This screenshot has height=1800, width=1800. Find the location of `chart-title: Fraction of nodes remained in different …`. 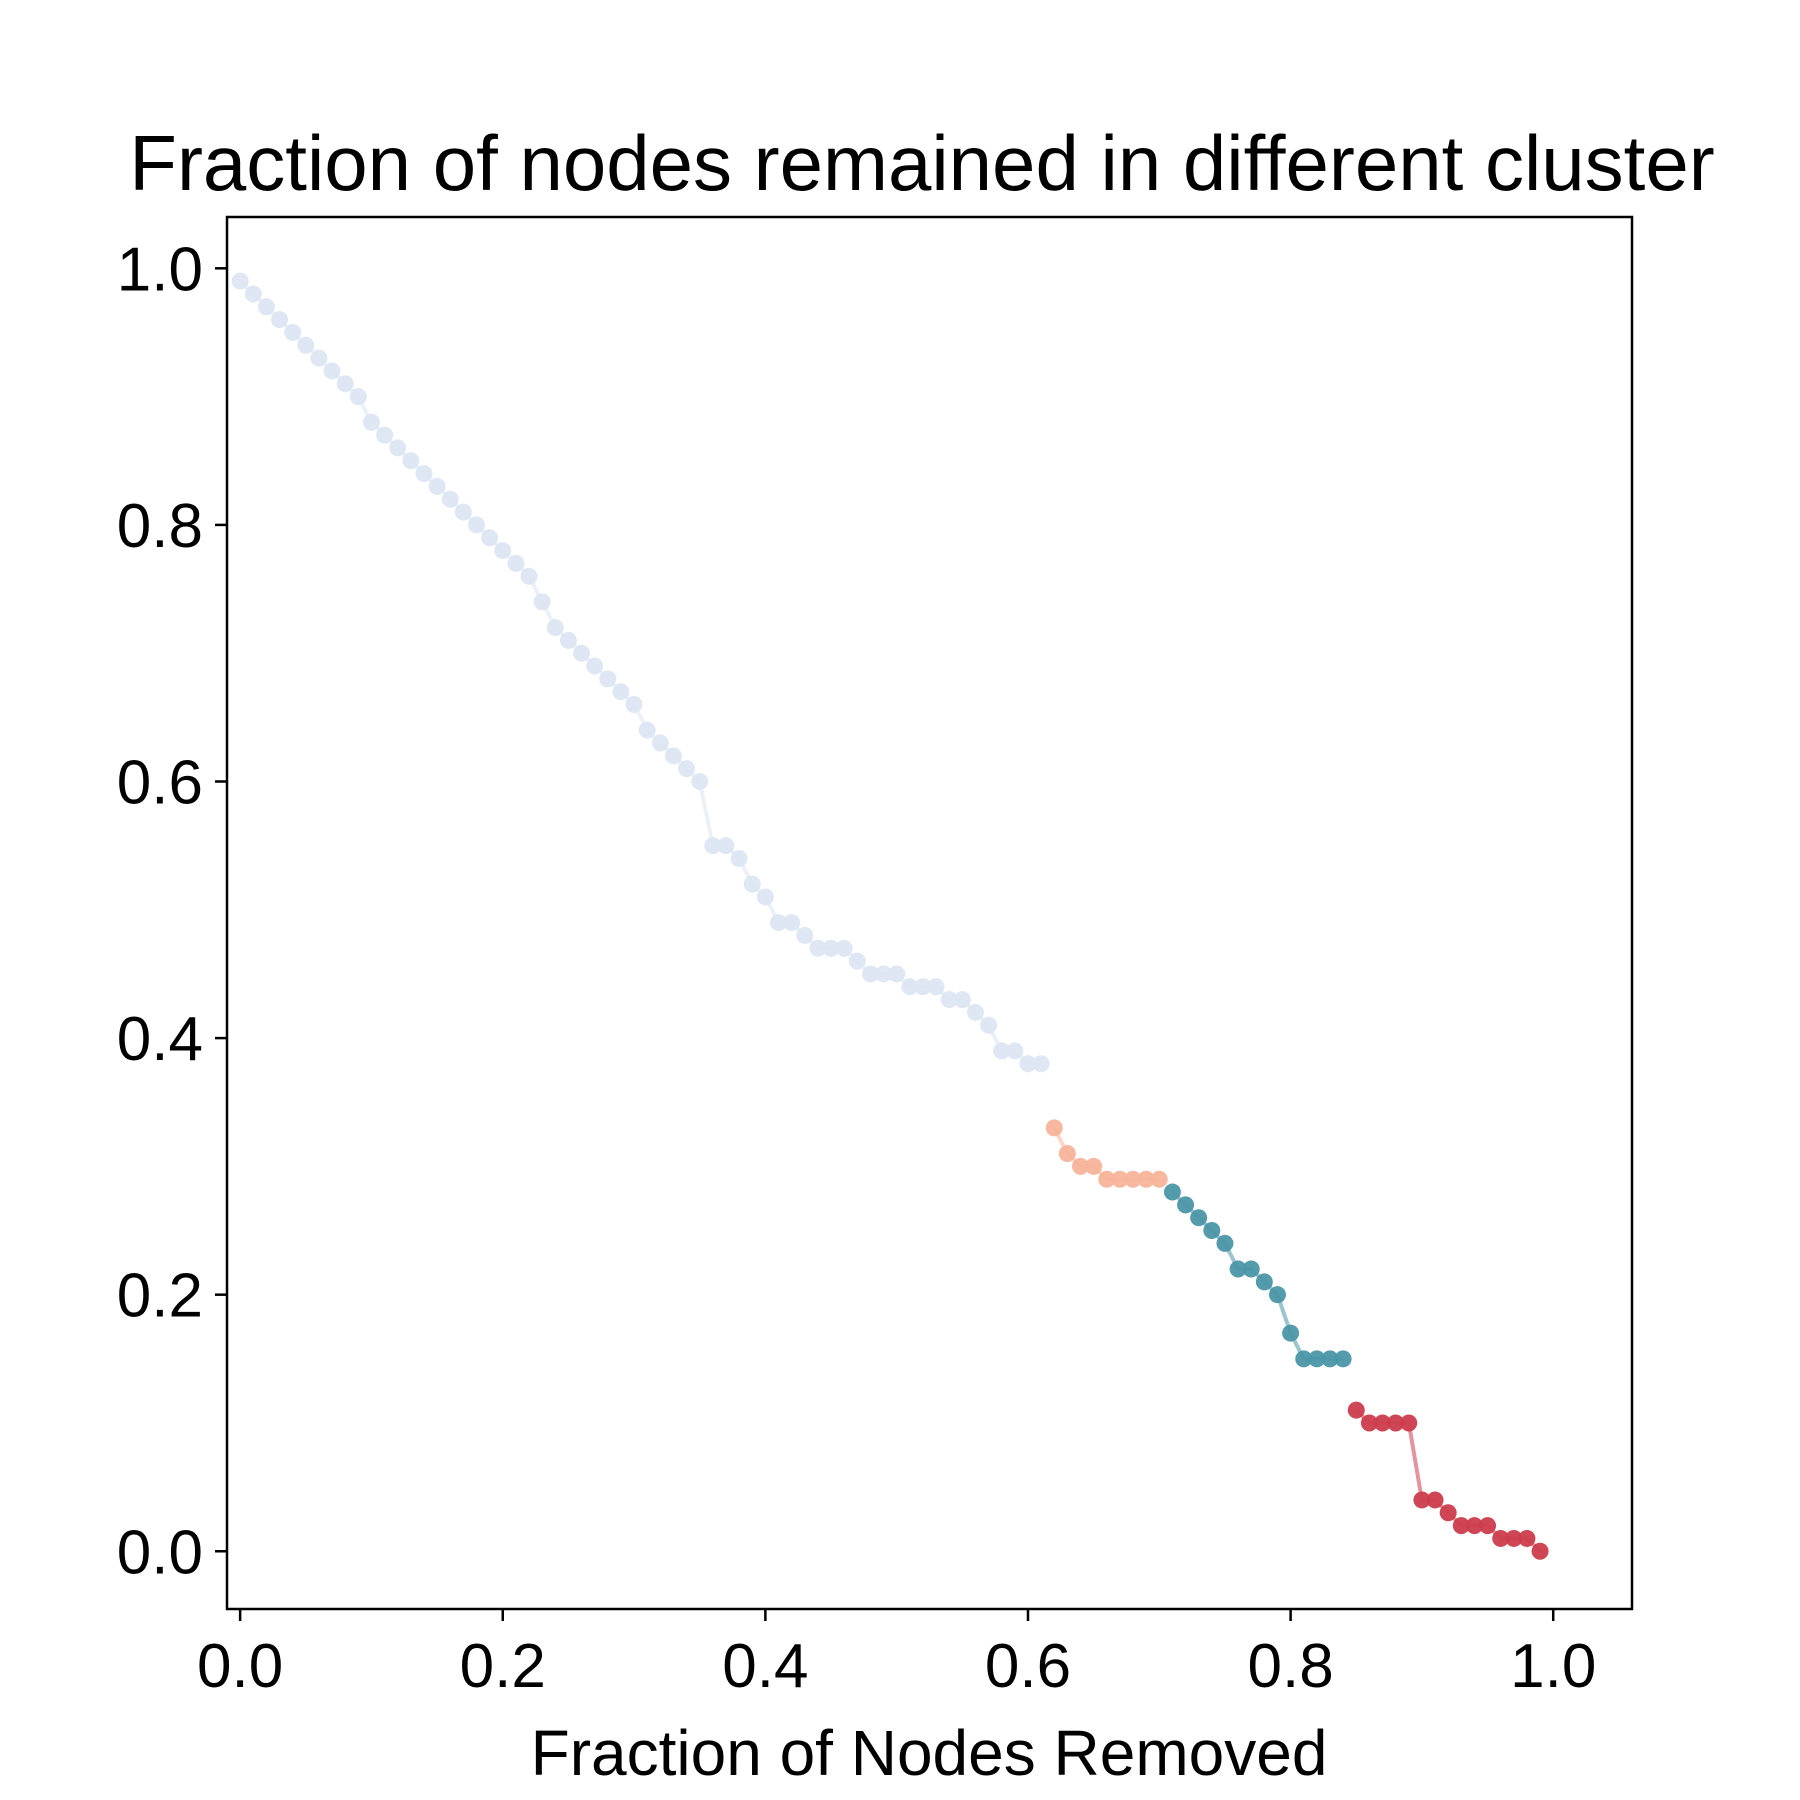

chart-title: Fraction of nodes remained in different … is located at coordinates (921, 163).